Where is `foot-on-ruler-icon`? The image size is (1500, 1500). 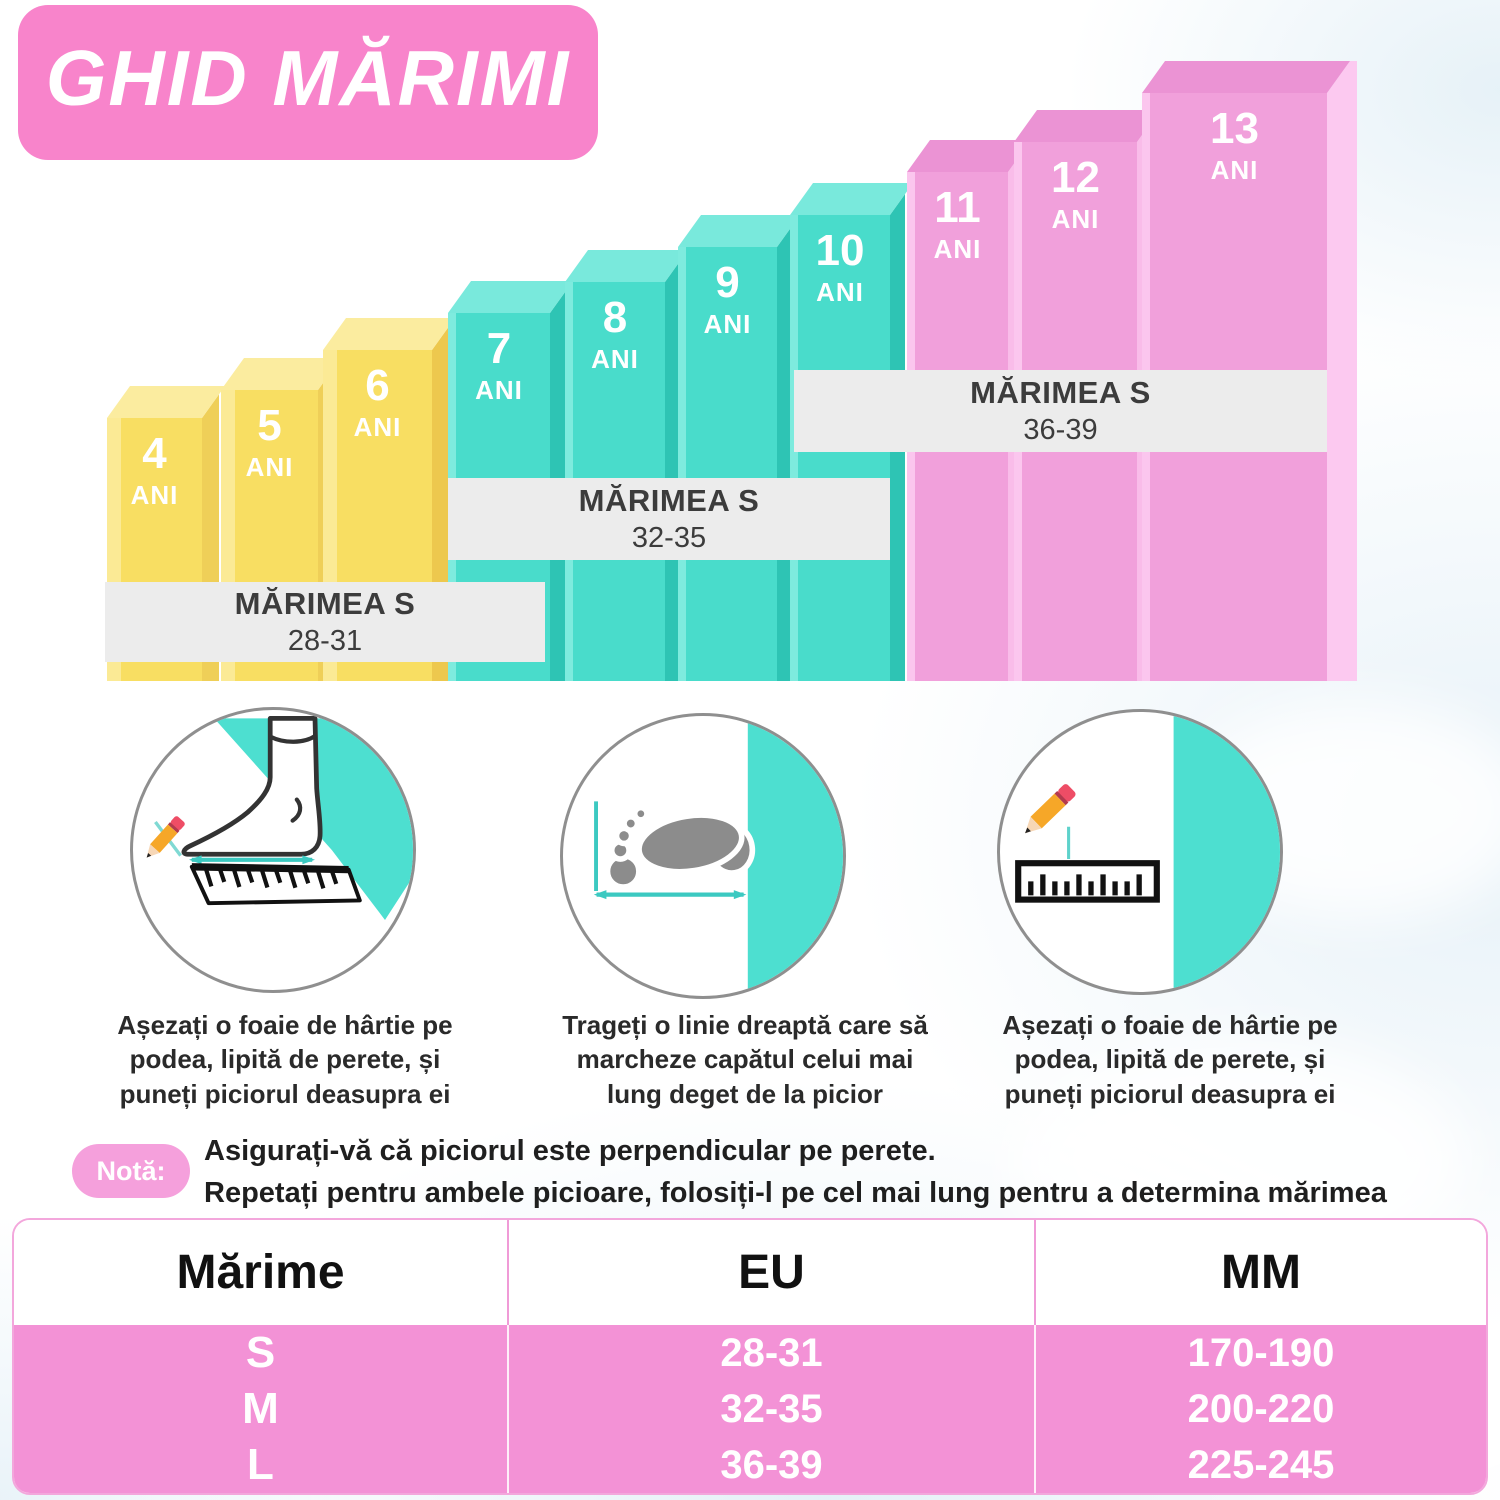
foot-on-ruler-icon is located at coordinates (279, 818).